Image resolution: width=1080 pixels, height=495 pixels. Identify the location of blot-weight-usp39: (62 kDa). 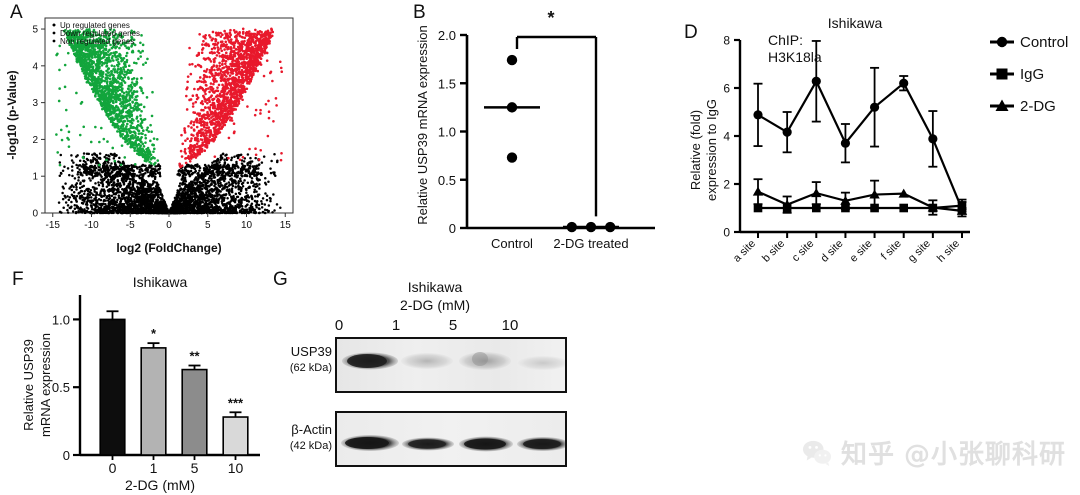
(310, 367).